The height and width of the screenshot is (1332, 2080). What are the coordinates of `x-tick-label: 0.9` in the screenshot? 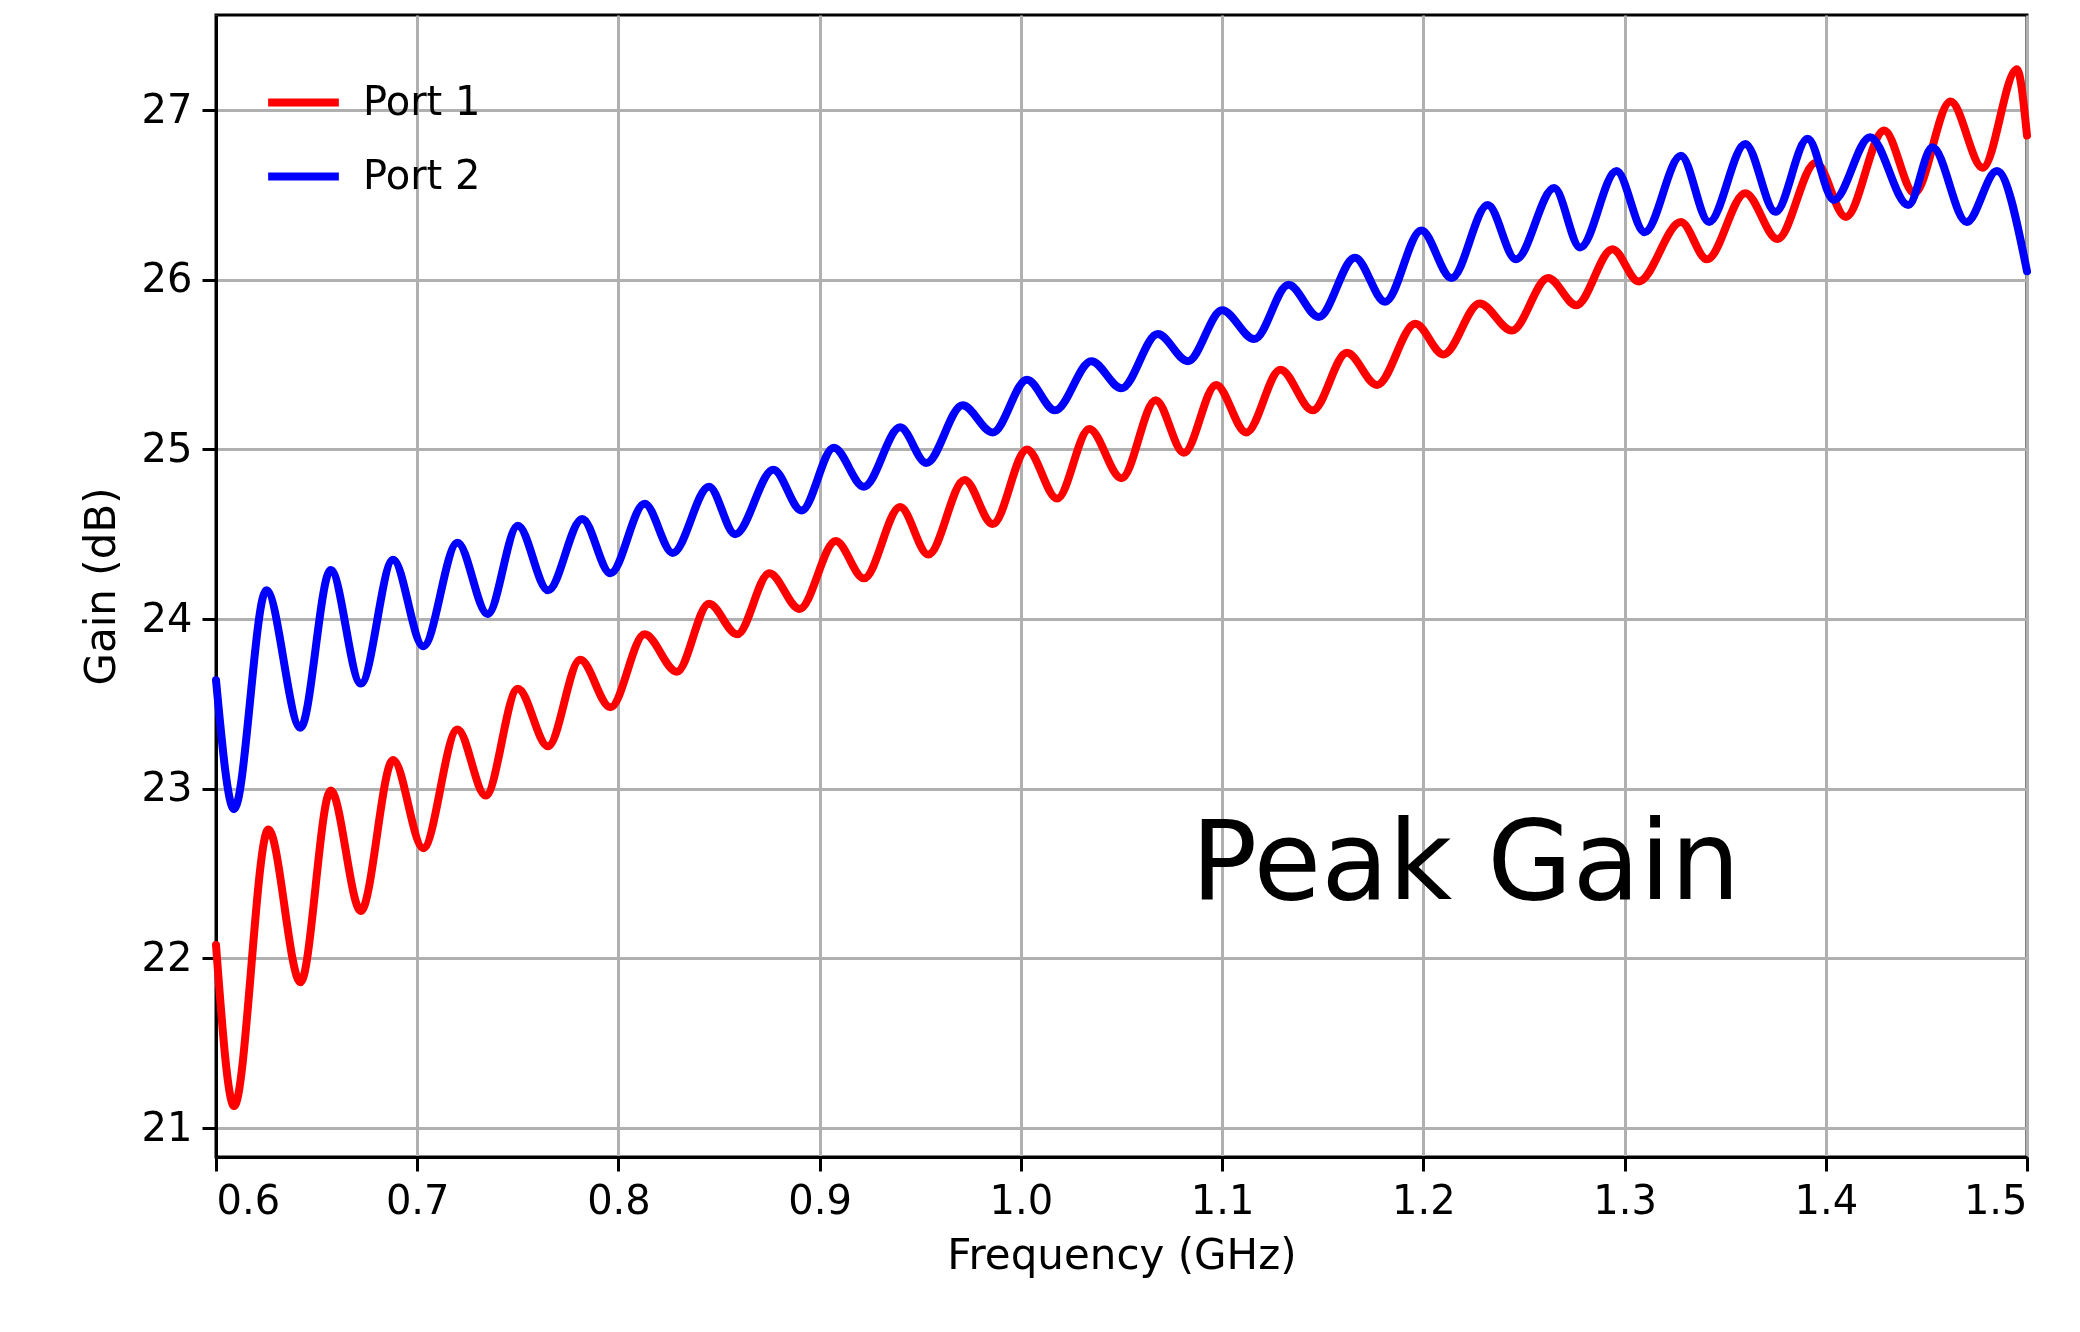 It's located at (820, 1199).